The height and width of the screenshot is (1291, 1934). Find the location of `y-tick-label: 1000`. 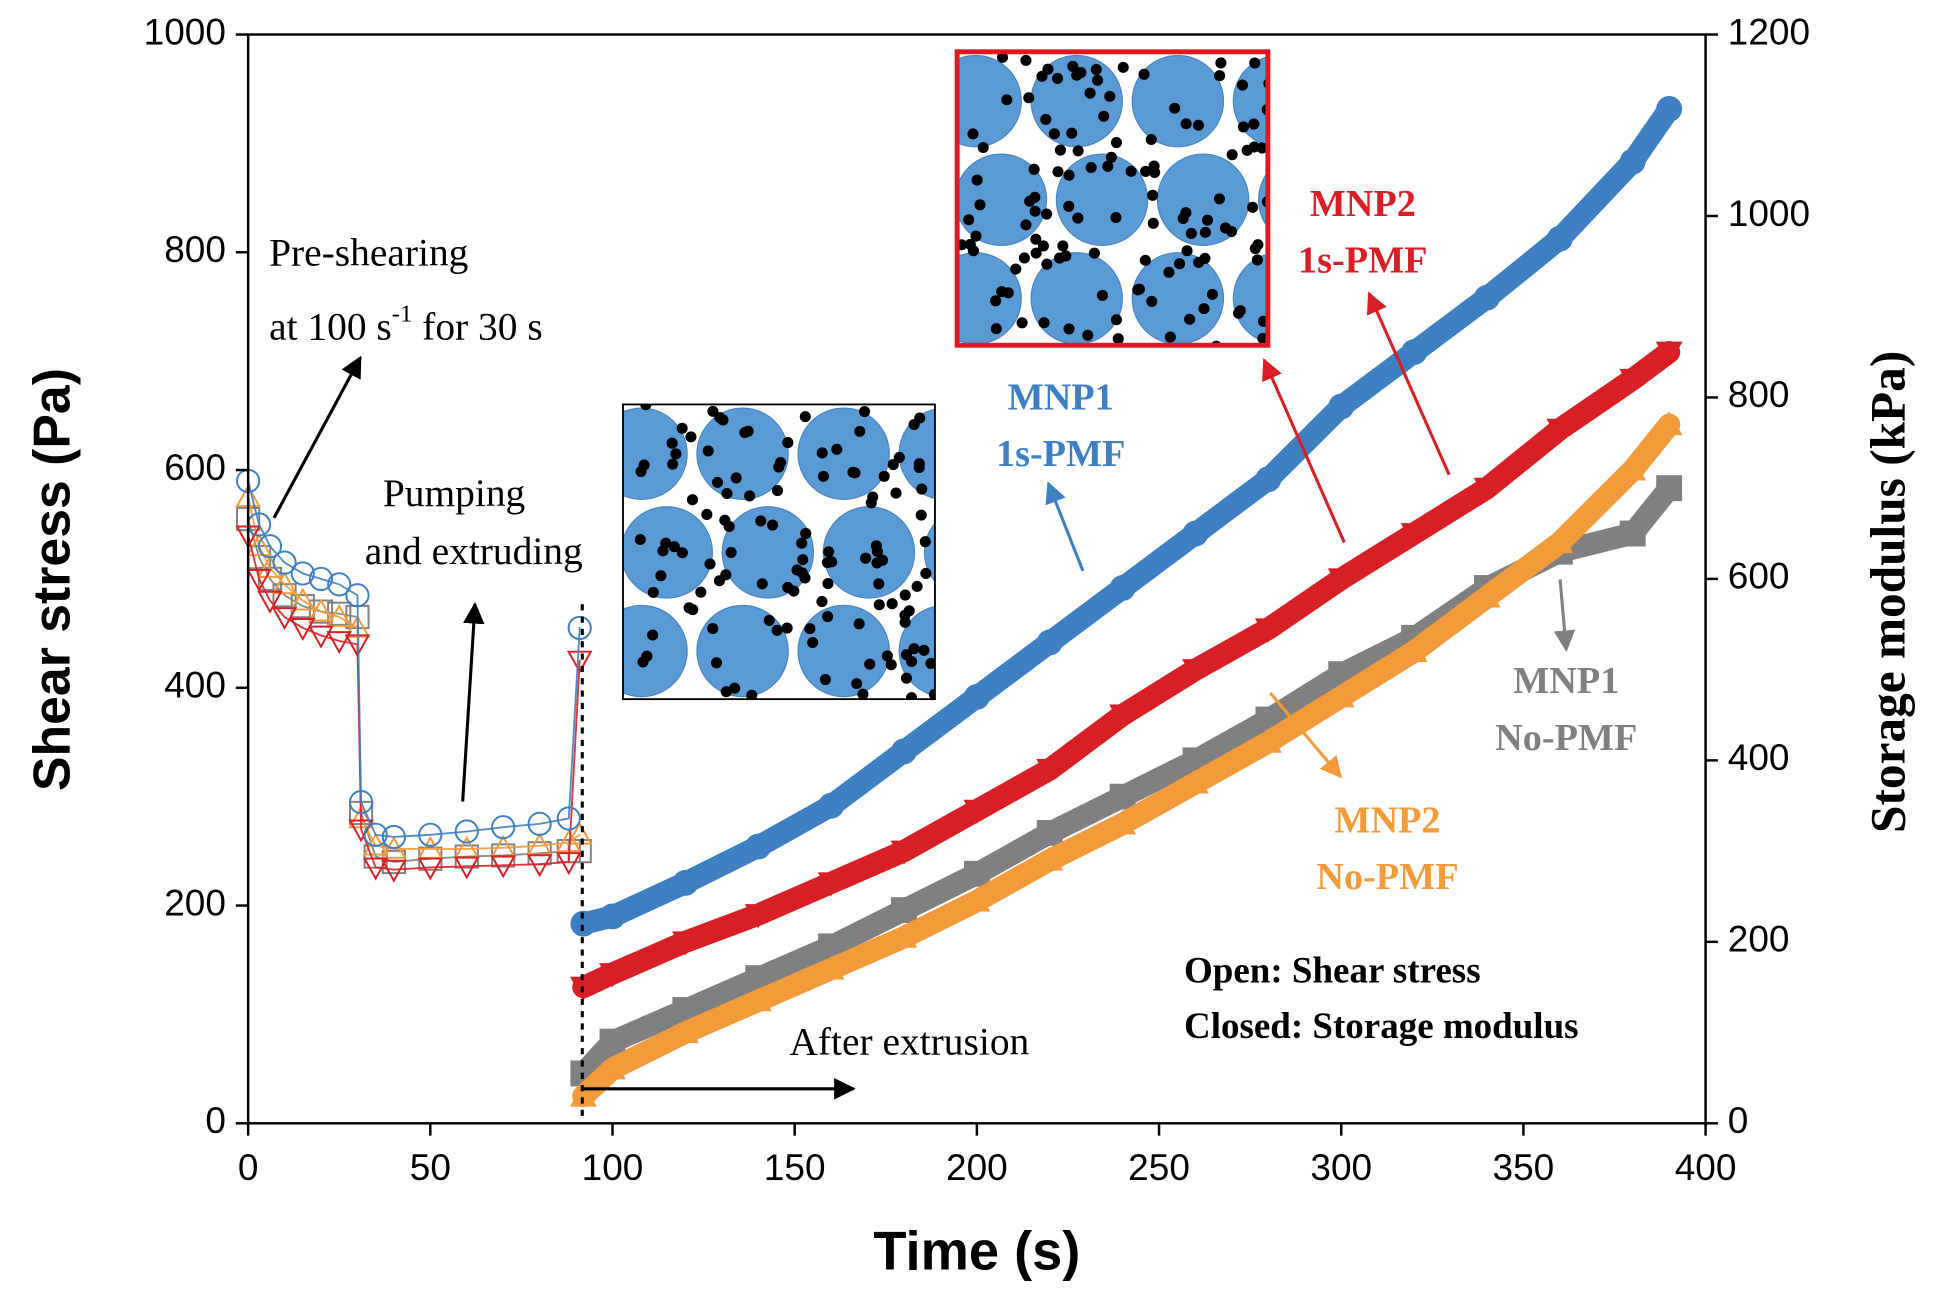

y-tick-label: 1000 is located at coordinates (185, 31).